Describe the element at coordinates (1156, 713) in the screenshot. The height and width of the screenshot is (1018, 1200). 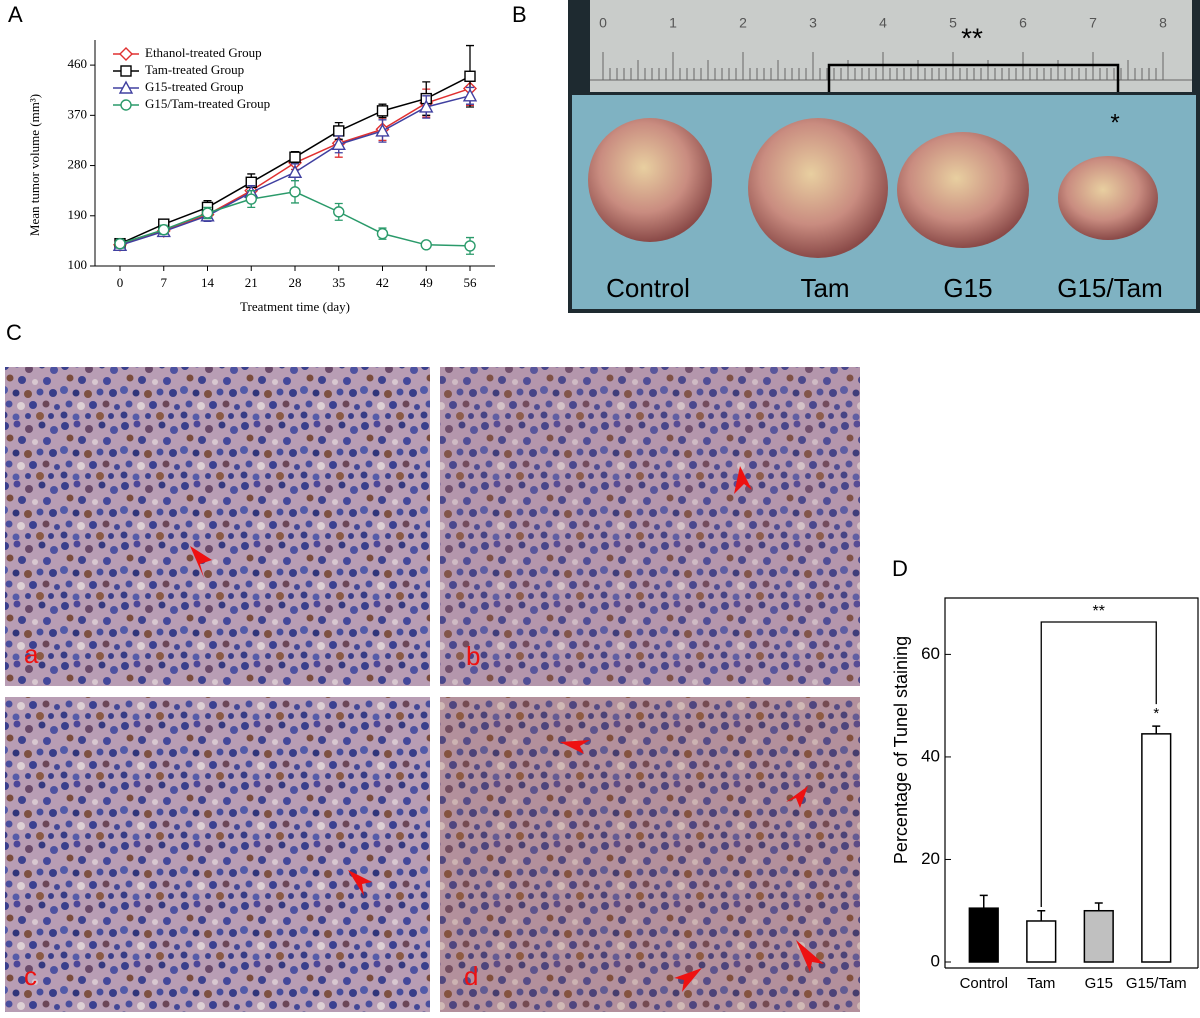
I see `bar-star: *` at that location.